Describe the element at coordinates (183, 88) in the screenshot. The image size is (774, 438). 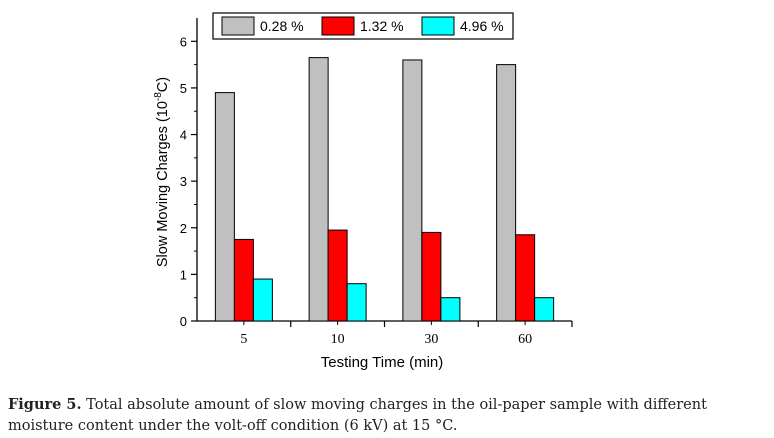
I see `y-tick-label: 5` at that location.